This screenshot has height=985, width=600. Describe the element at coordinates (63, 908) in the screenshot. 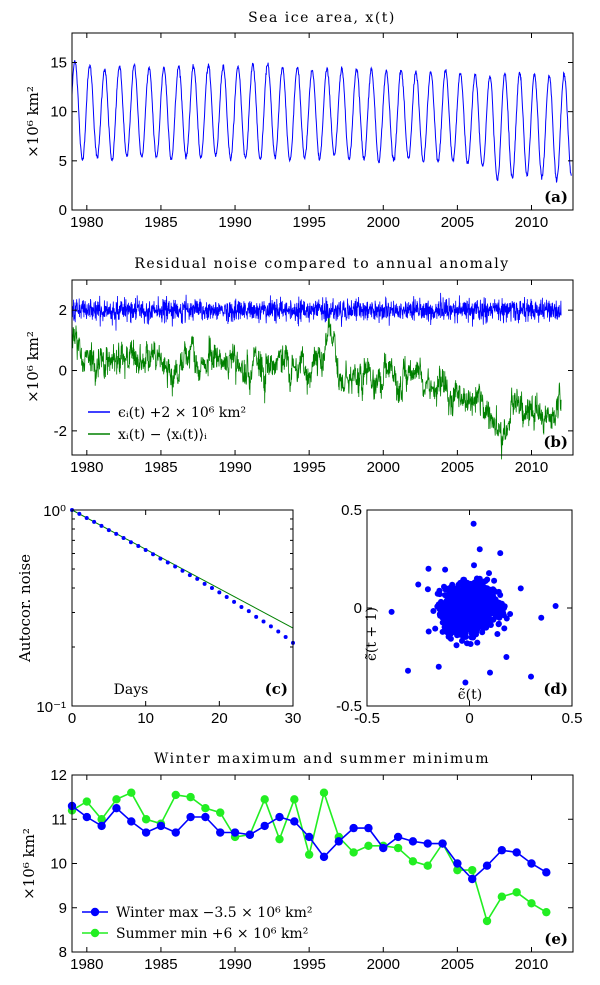

I see `y-tick-label: 9` at that location.